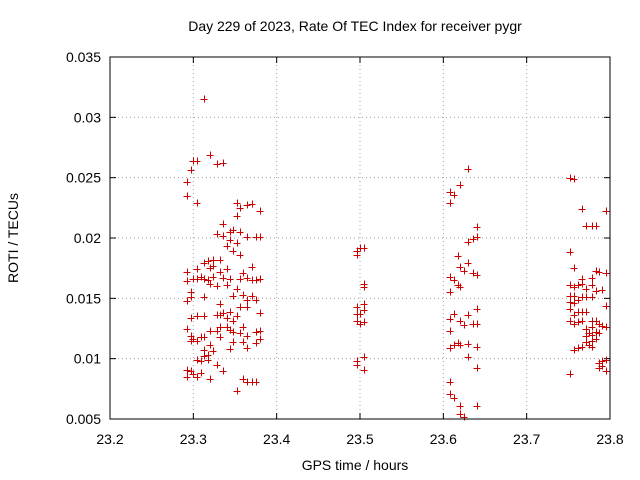  What do you see at coordinates (355, 465) in the screenshot?
I see `x-axis-label: GPS time / hours` at bounding box center [355, 465].